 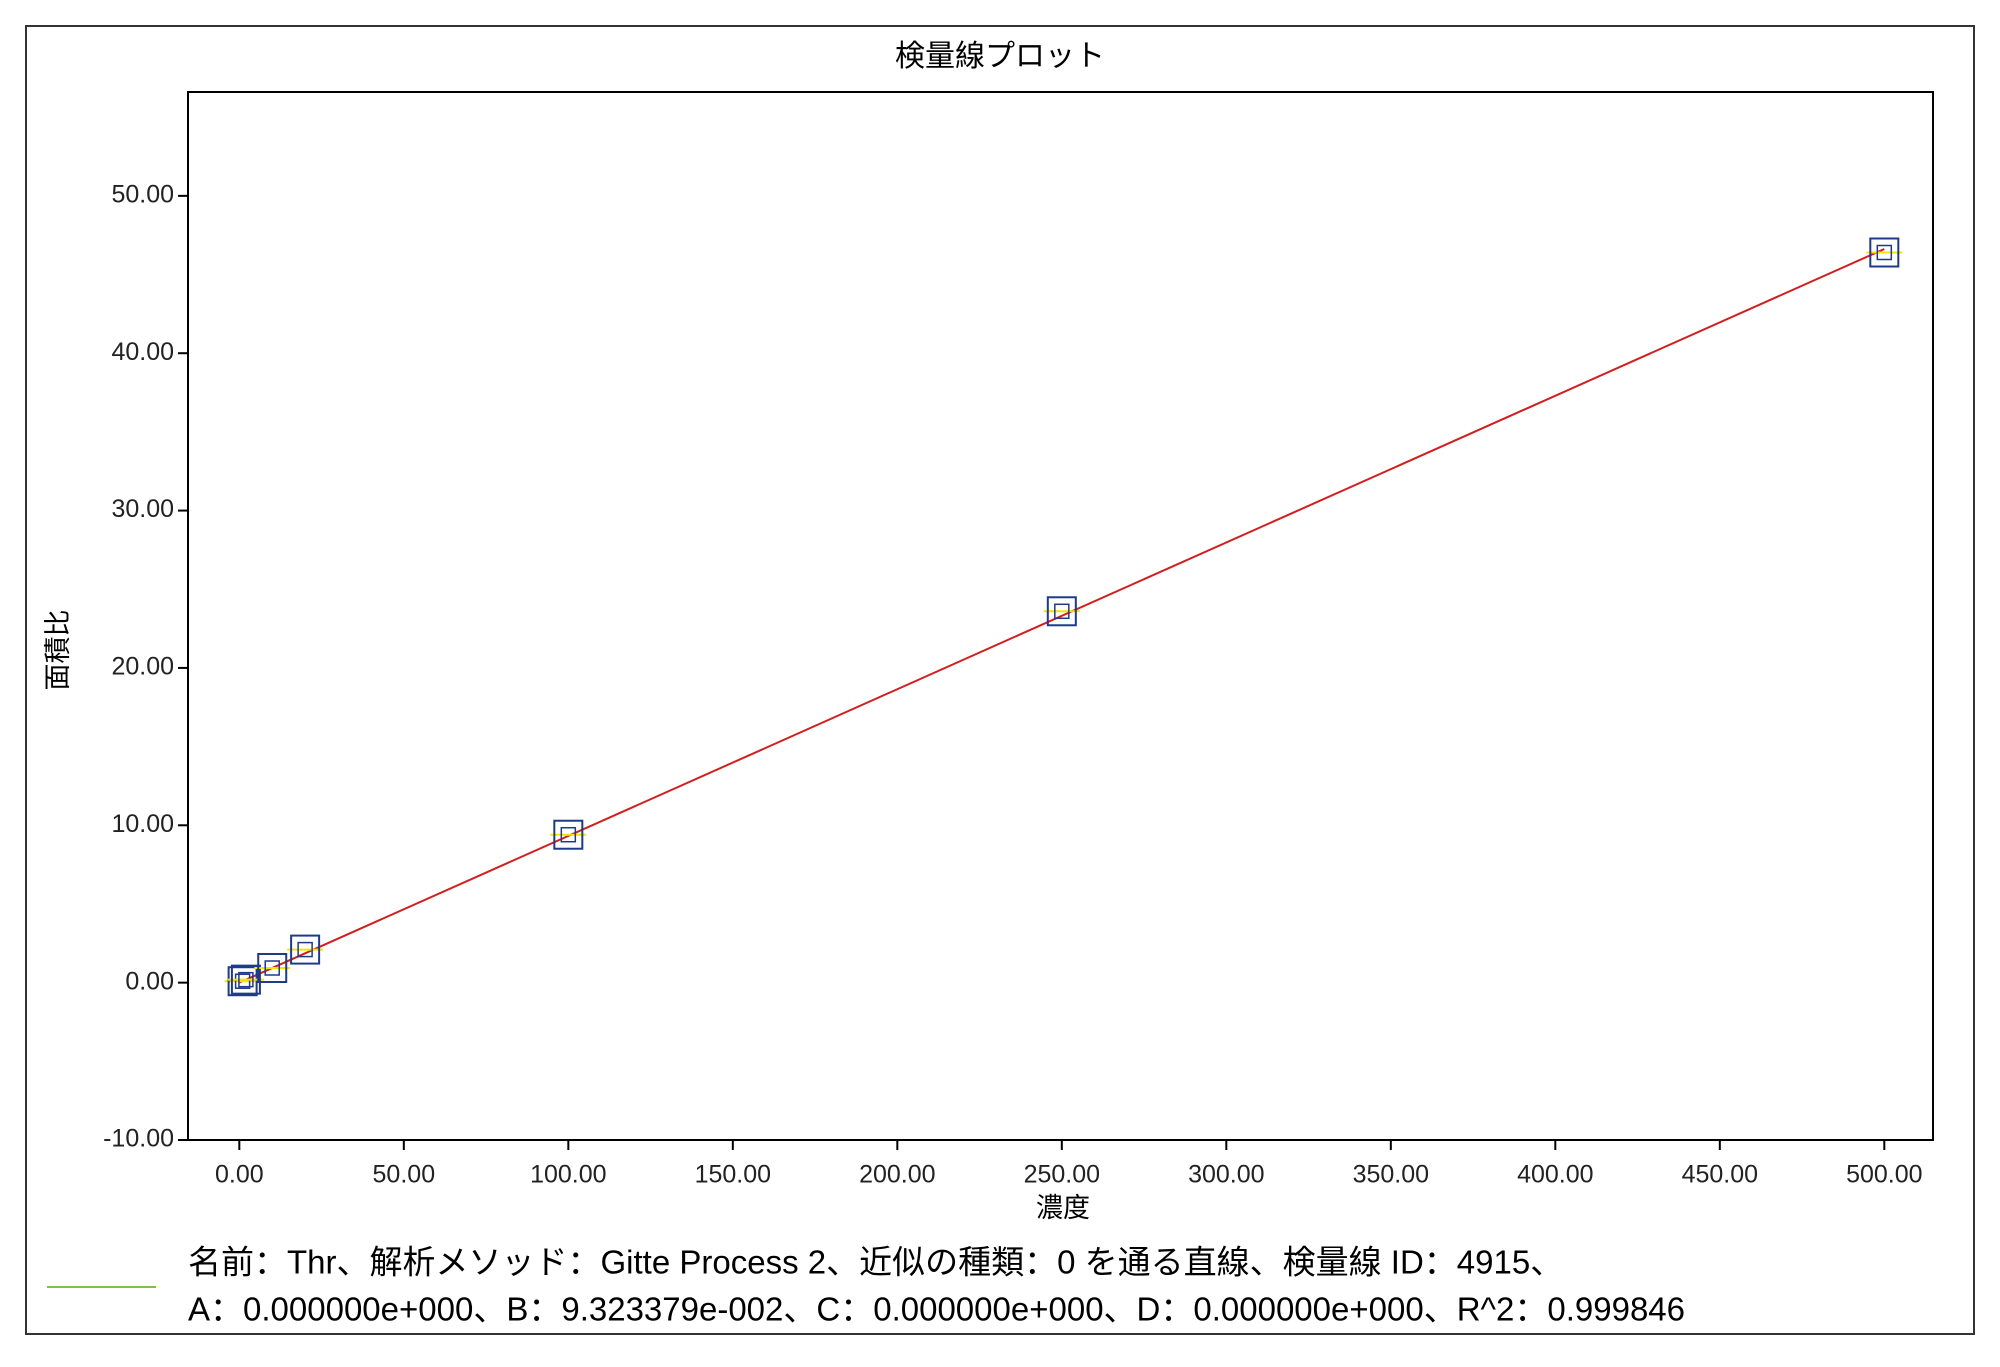 What do you see at coordinates (142, 667) in the screenshot?
I see `y-tick-label: 20.00` at bounding box center [142, 667].